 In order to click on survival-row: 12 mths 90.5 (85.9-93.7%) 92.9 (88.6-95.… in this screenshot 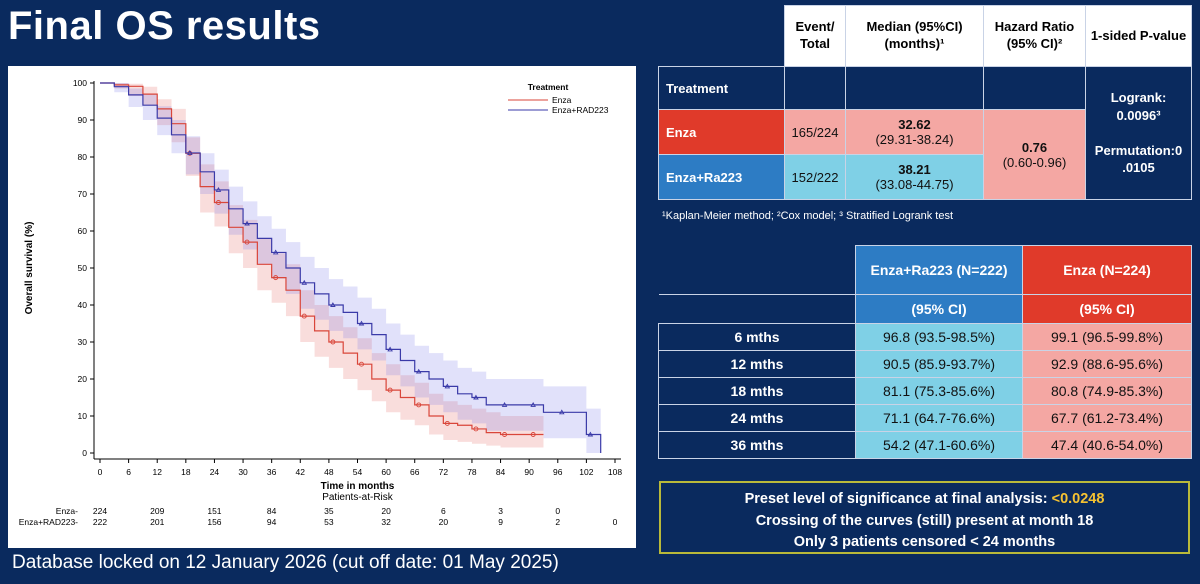, I will do `click(925, 364)`.